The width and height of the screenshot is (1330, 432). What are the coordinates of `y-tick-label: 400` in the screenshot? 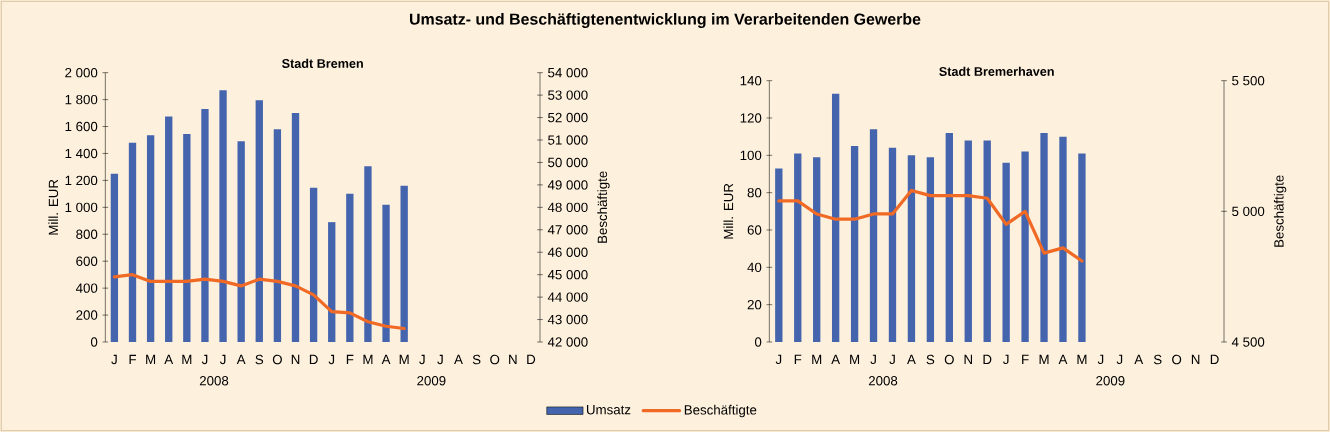 It's located at (86, 288).